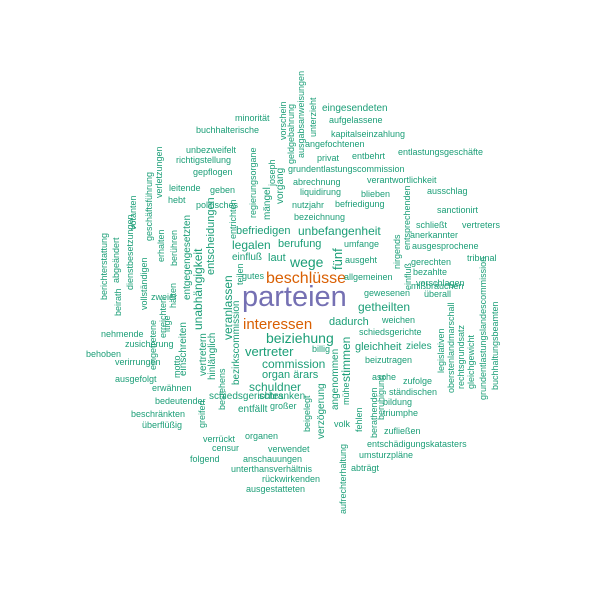 The image size is (600, 600). Describe the element at coordinates (430, 272) in the screenshot. I see `word: bezahlte` at that location.